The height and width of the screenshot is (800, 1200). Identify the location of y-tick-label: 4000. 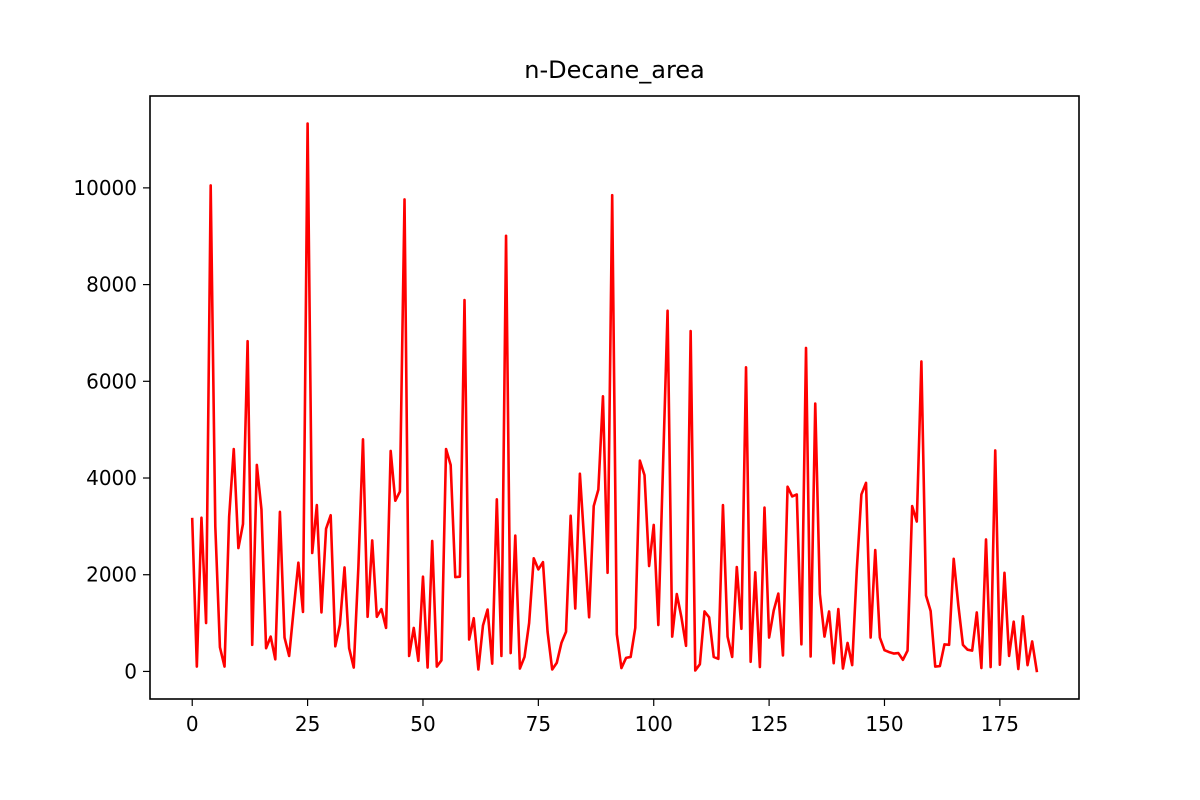
(111, 478).